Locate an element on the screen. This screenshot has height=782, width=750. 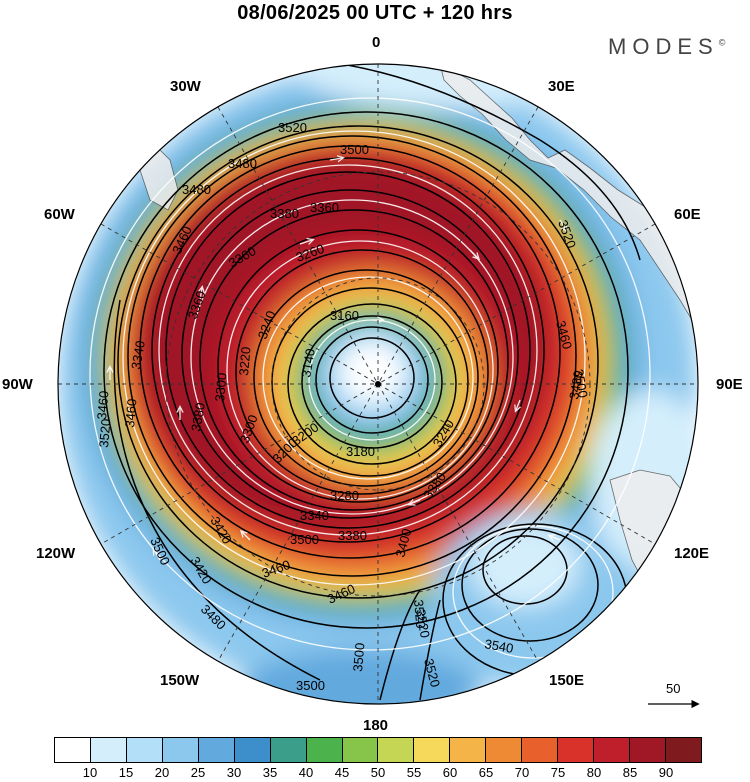
colorbar-tick-label: 10 is located at coordinates (90, 772).